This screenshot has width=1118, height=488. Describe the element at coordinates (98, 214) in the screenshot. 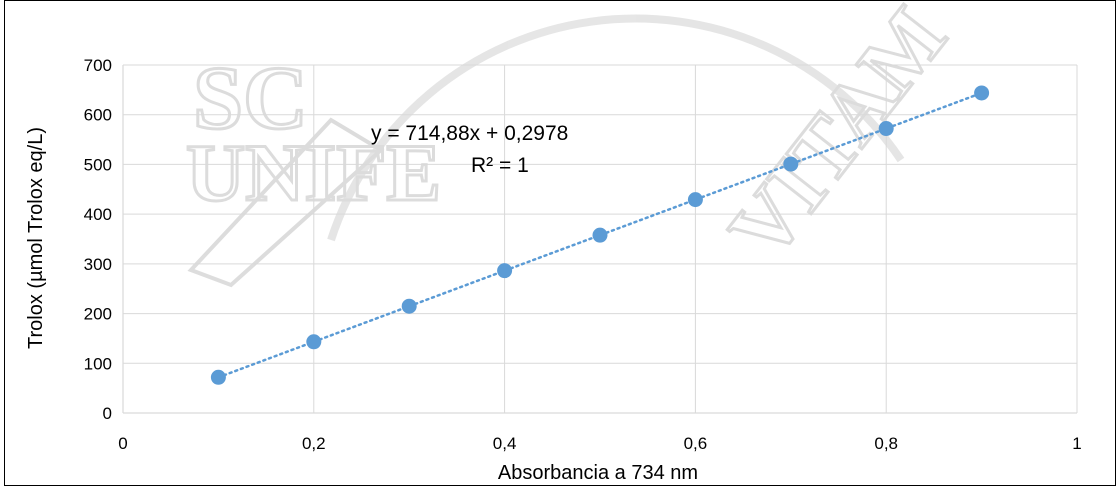

I see `y-tick-label: 400` at that location.